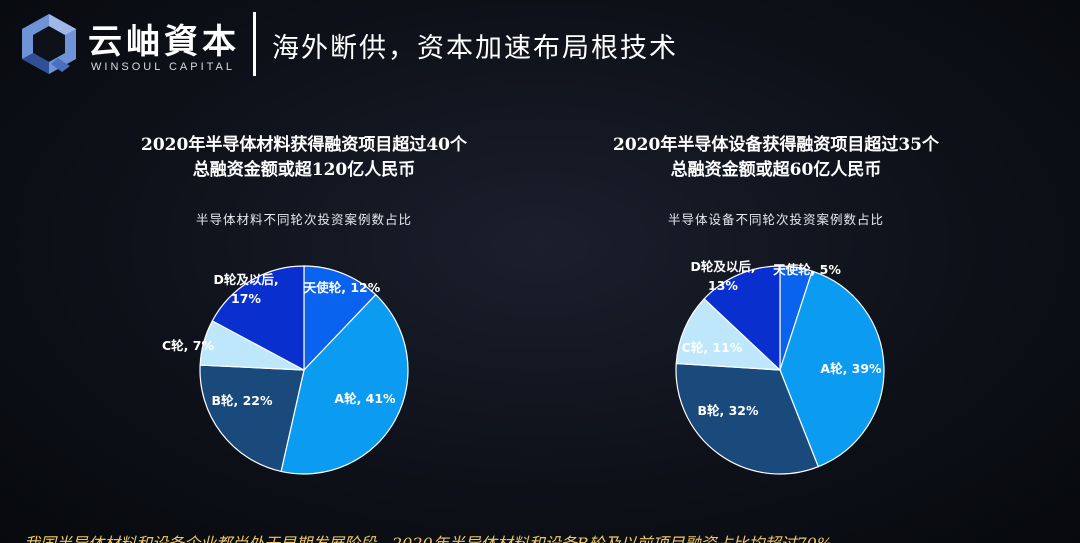 This screenshot has height=543, width=1080. Describe the element at coordinates (851, 368) in the screenshot. I see `data-label-a-round: A轮, 39%` at that location.